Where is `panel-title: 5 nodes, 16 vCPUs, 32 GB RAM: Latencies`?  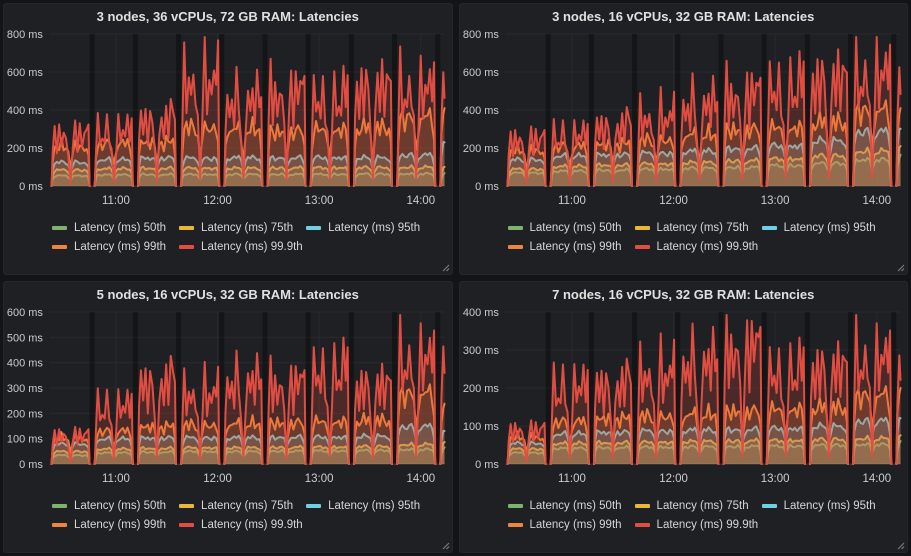
panel-title: 5 nodes, 16 vCPUs, 32 GB RAM: Latencies is located at coordinates (227, 294).